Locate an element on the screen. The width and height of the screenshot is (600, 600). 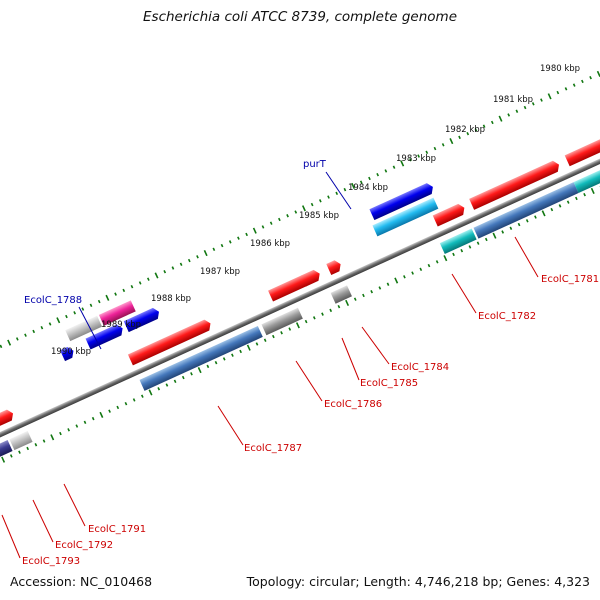
scale-label: 1988 kbp is located at coordinates (171, 299).